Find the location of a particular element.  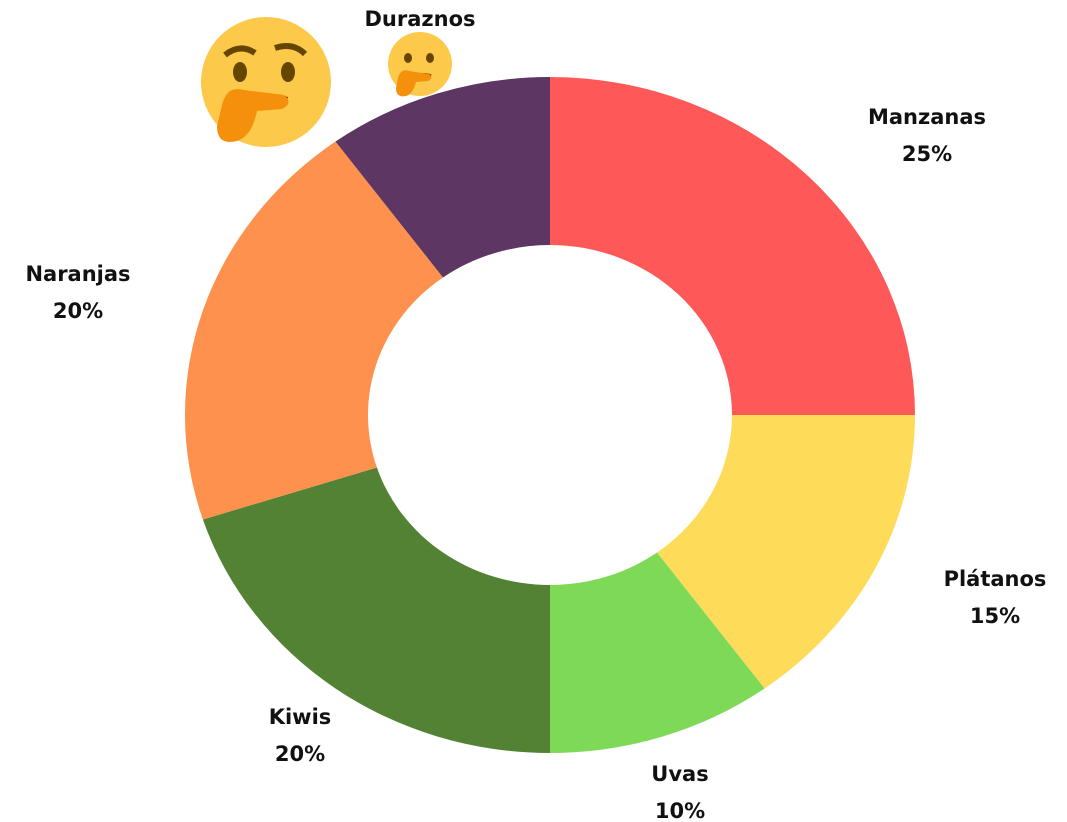

slice-label: Duraznos is located at coordinates (419, 19).